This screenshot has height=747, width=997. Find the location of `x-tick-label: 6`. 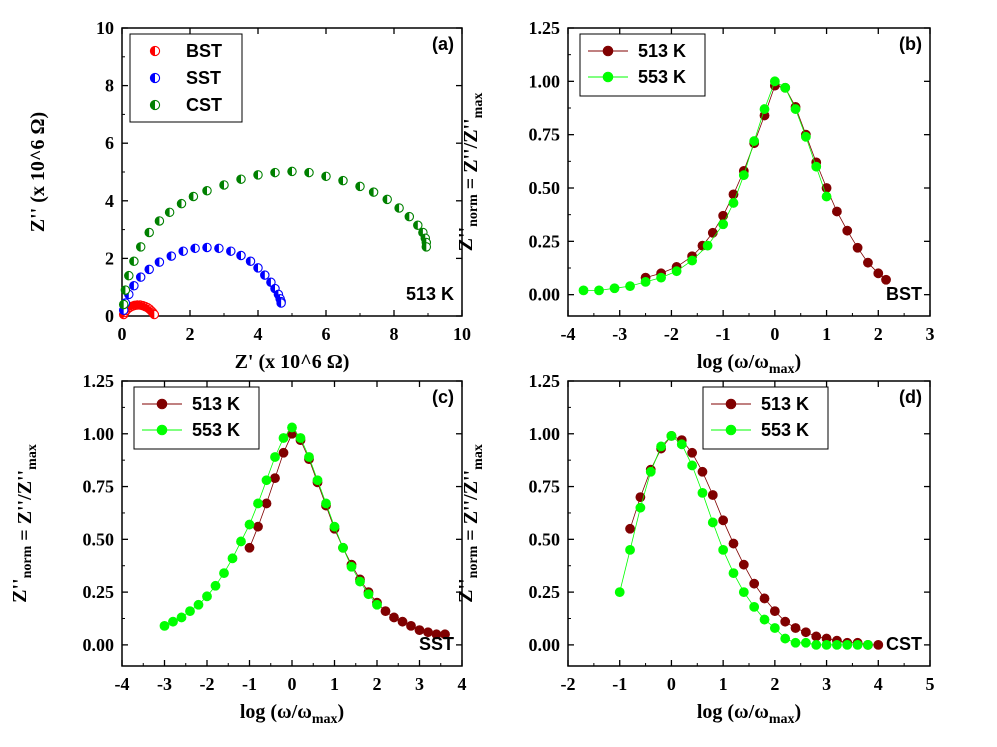

x-tick-label: 6 is located at coordinates (326, 334).